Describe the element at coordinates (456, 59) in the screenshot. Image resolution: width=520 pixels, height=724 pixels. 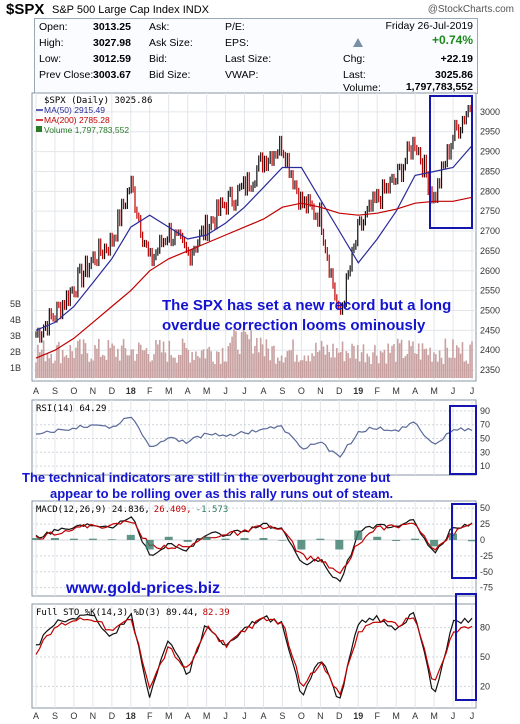
I see `chg-value: +22.19` at that location.